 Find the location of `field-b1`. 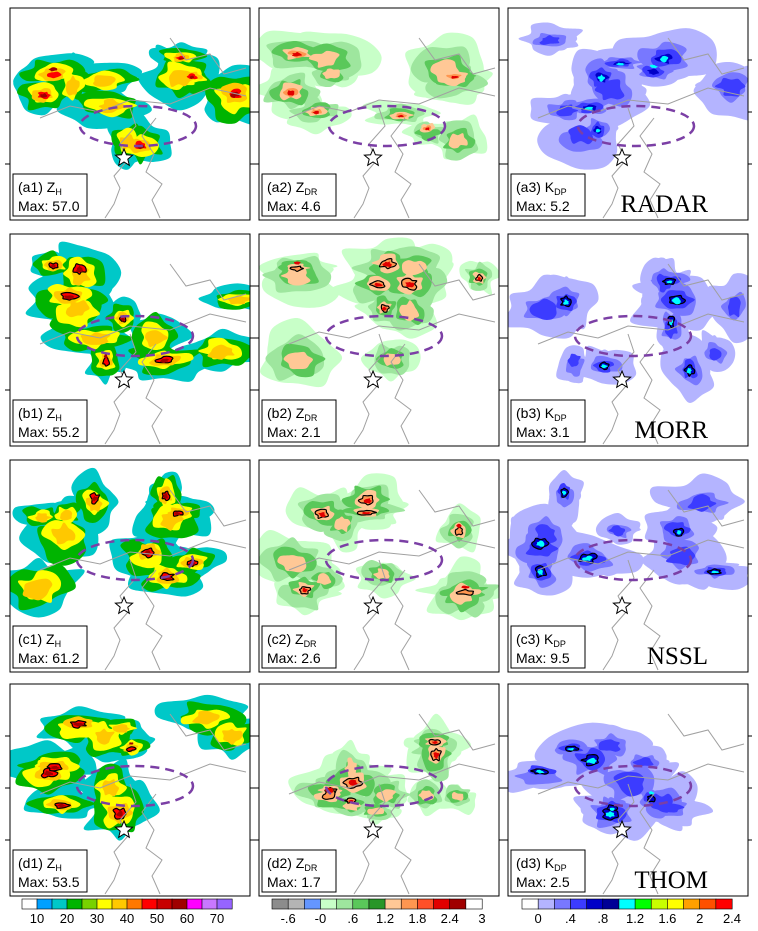

field-b1 is located at coordinates (137, 343).